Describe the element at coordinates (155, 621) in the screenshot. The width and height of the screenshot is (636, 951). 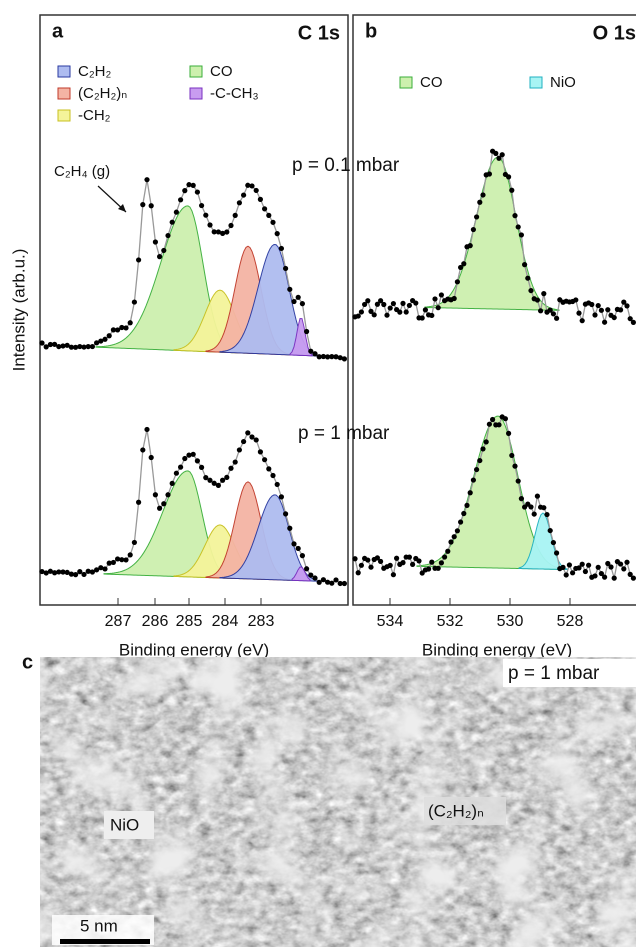
I see `x-tick-label: 286` at that location.